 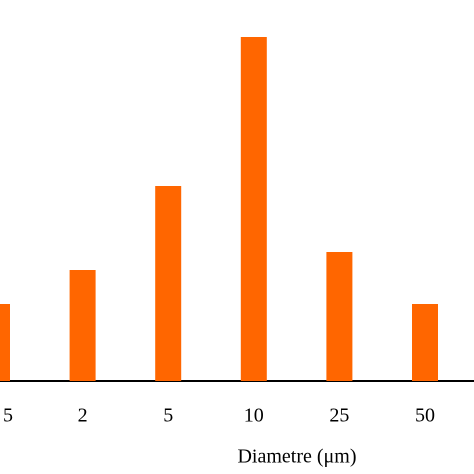 I want to click on x-tick-label: 25, so click(x=339, y=416).